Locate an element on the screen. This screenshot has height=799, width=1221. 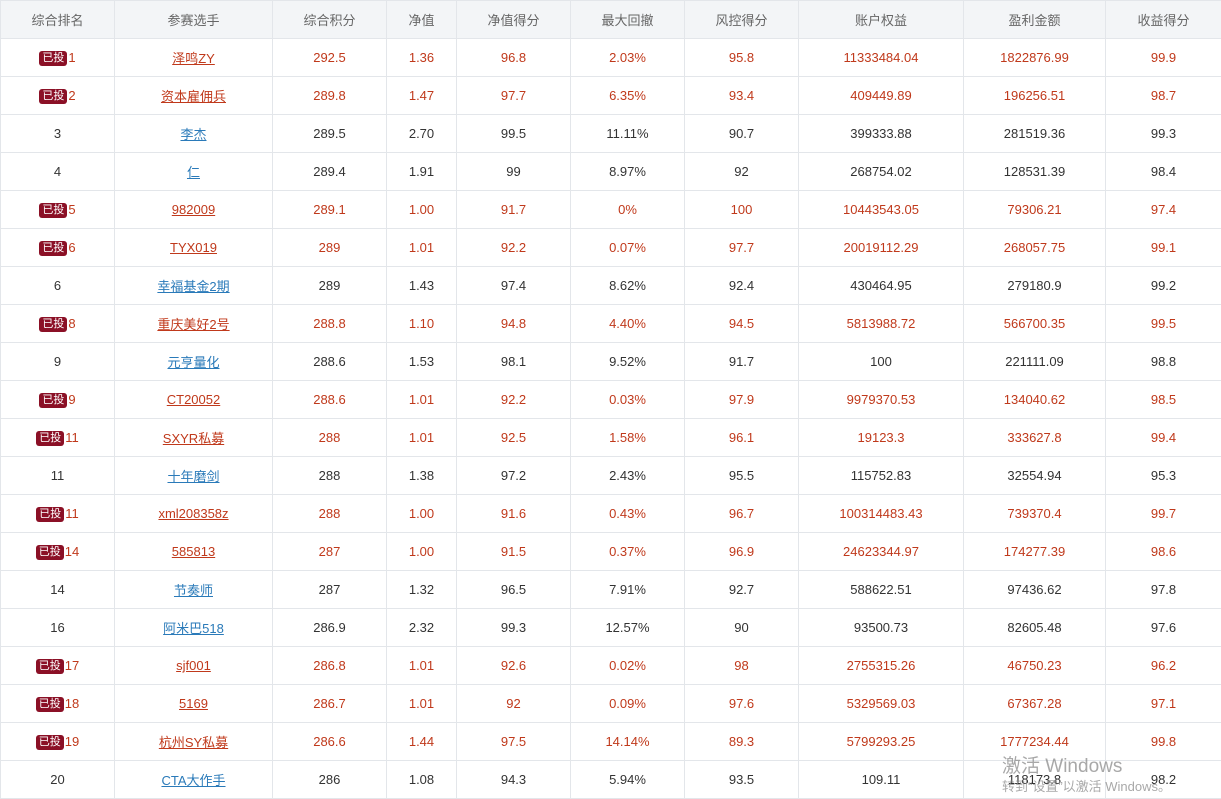
player-link: 982009 is located at coordinates (193, 209).